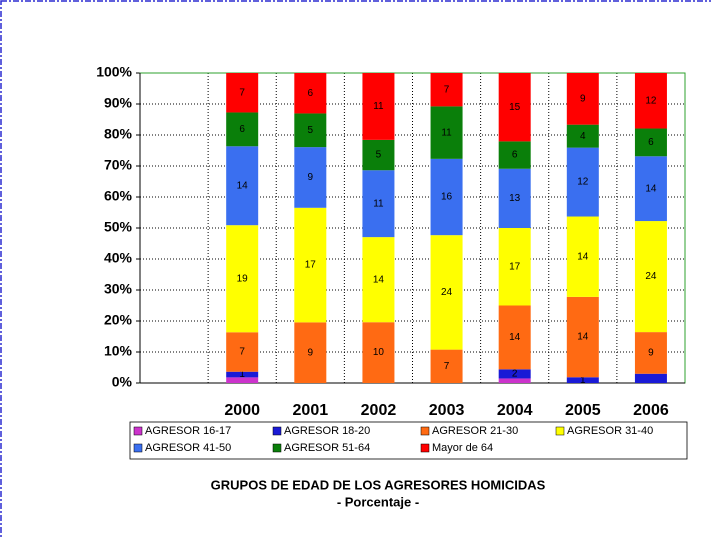 The image size is (711, 538). Describe the element at coordinates (378, 501) in the screenshot. I see `chart-subtitle: - Porcentaje -` at that location.